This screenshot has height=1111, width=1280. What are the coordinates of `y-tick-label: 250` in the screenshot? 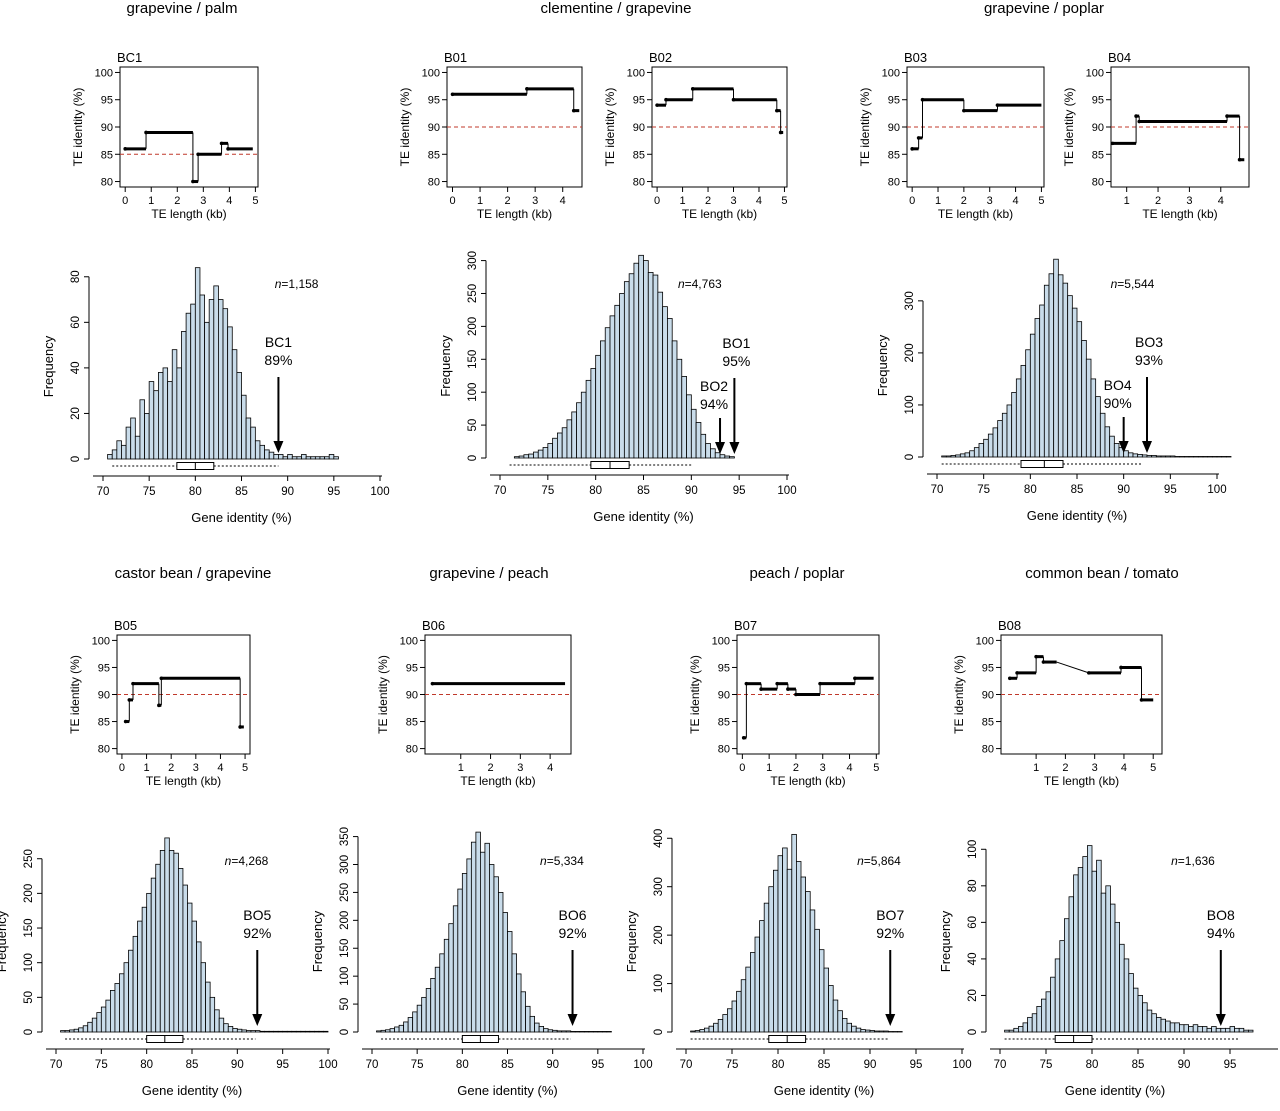 It's located at (345, 892).